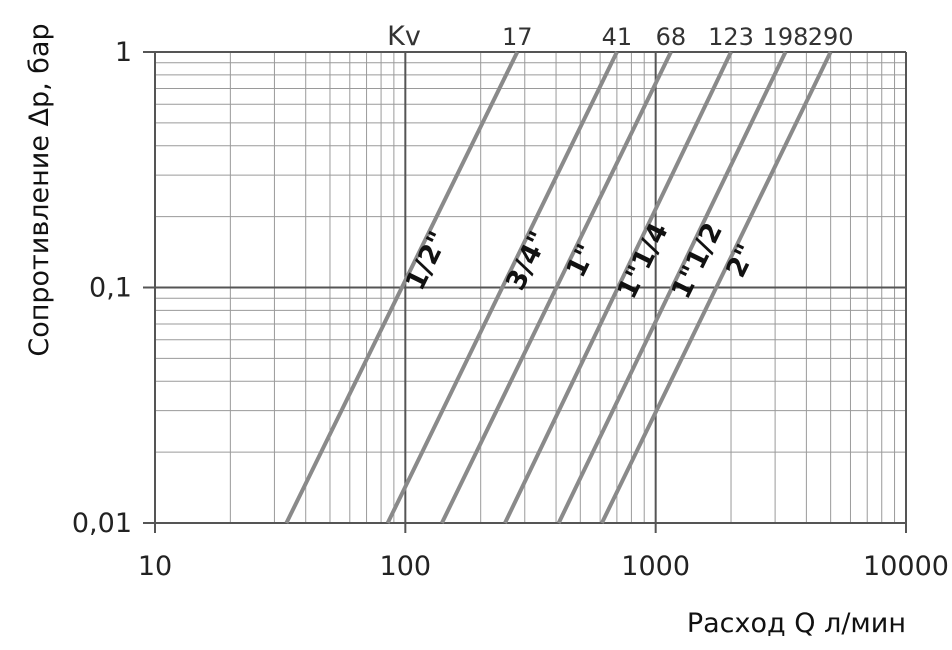 The image size is (952, 650). I want to click on kv-header: Kv, so click(404, 36).